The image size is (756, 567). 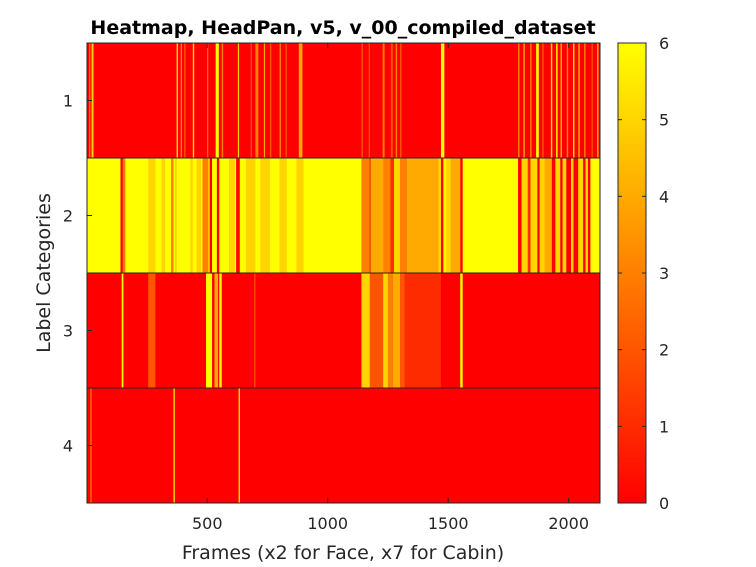 What do you see at coordinates (664, 120) in the screenshot?
I see `colorbar-tick-label: 5` at bounding box center [664, 120].